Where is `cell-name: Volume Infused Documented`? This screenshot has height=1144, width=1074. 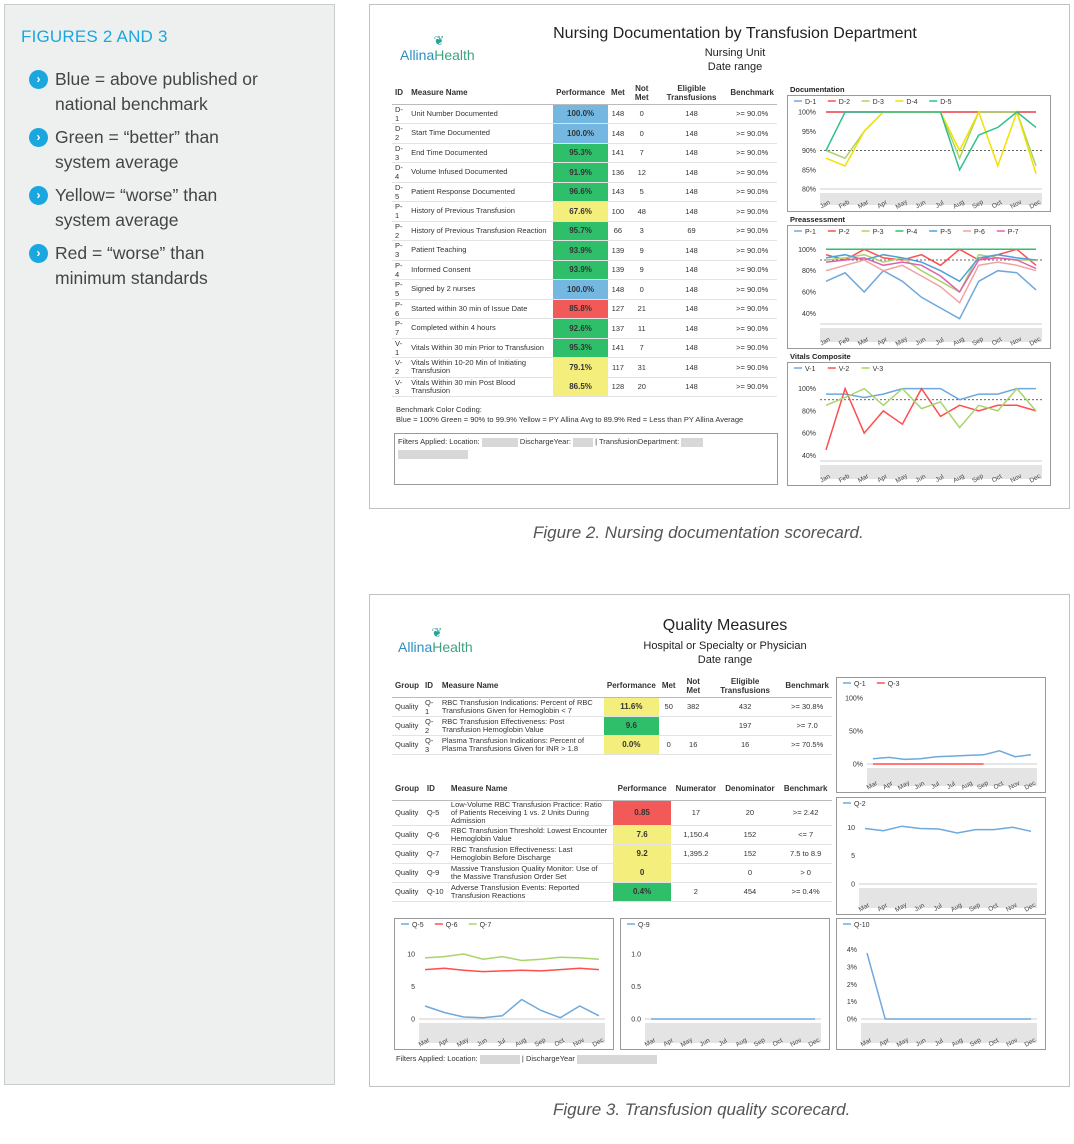 cell-name: Volume Infused Documented is located at coordinates (481, 172).